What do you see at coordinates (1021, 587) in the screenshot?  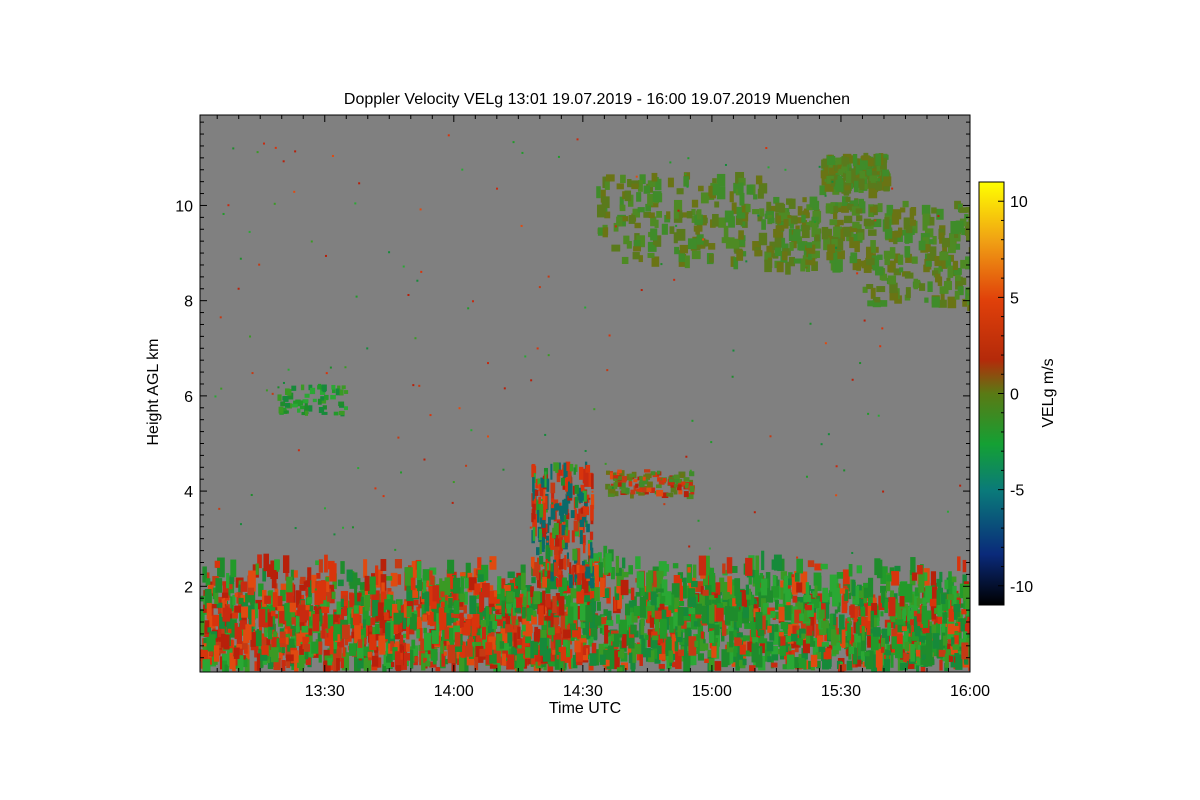 I see `colorbar-tick-label: -10` at bounding box center [1021, 587].